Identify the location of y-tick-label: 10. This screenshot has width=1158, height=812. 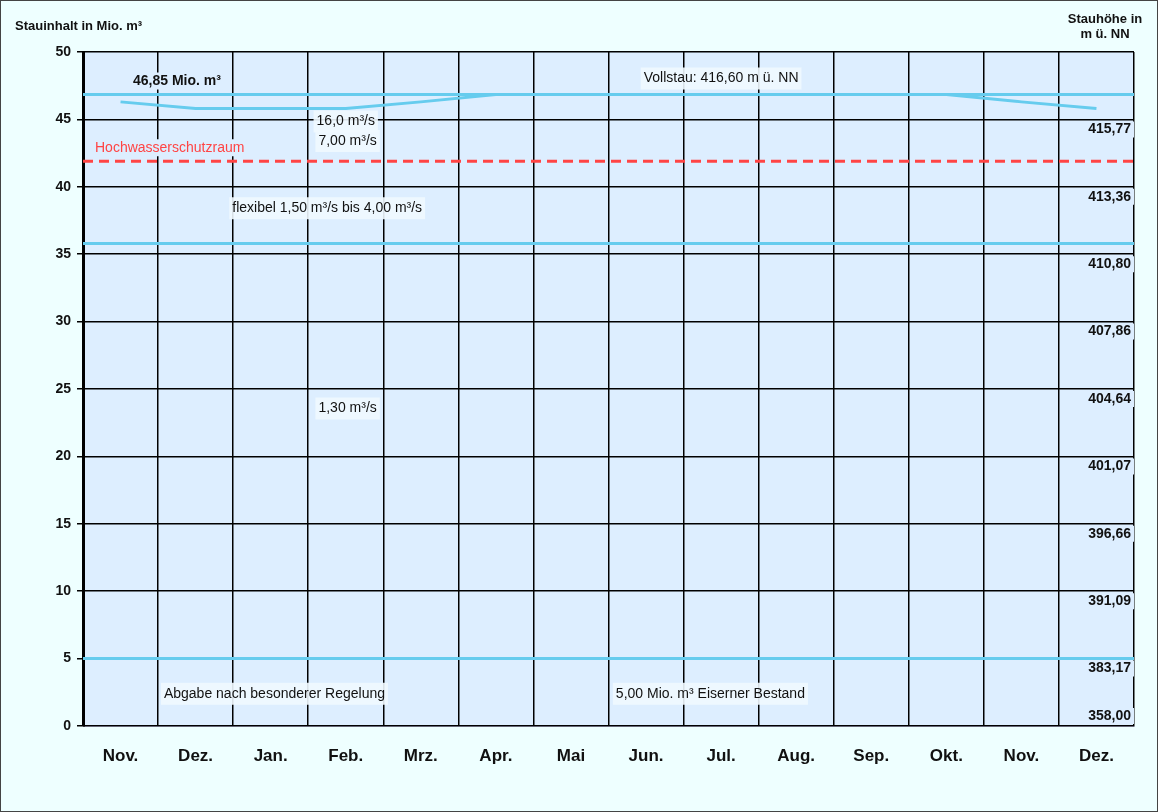
(63, 590).